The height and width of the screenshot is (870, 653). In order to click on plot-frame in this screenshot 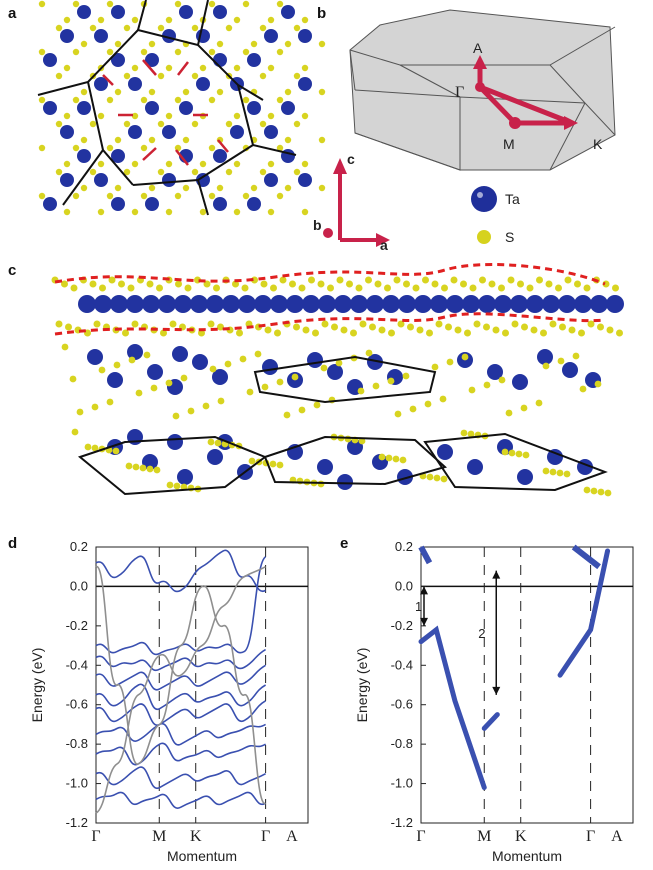, I will do `click(527, 685)`.